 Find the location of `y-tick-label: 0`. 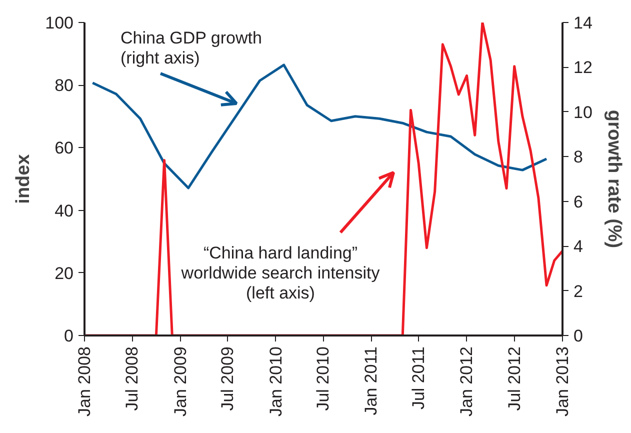

y-tick-label: 0 is located at coordinates (69, 336).